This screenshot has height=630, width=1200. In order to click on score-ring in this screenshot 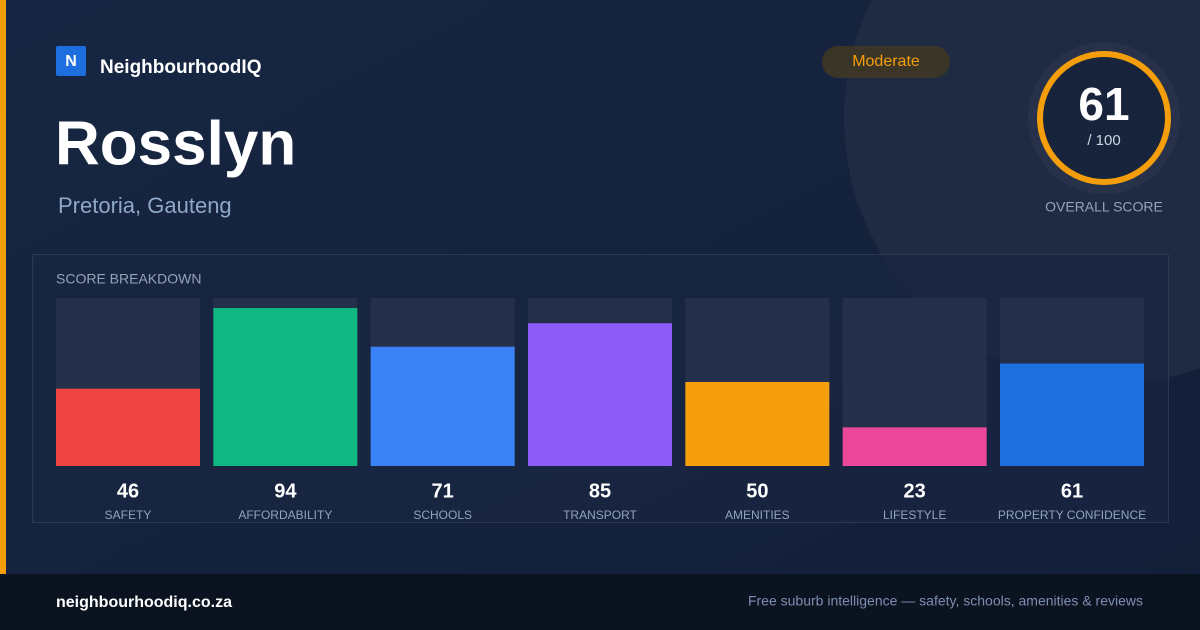, I will do `click(1104, 118)`.